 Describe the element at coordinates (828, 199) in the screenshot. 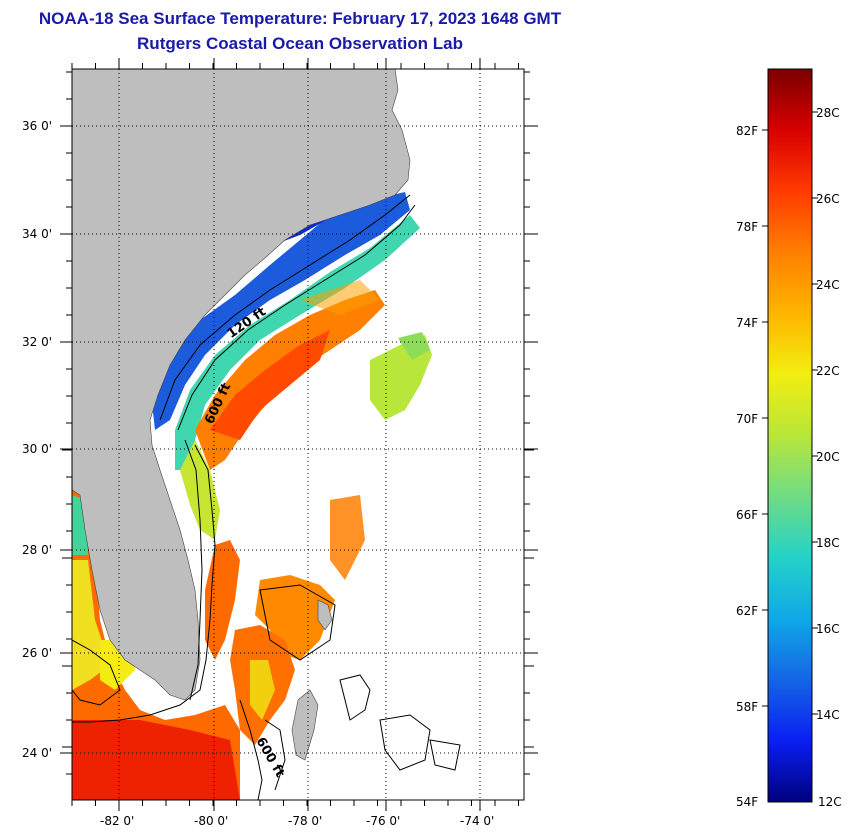

I see `cb-label-26C: 26C` at that location.